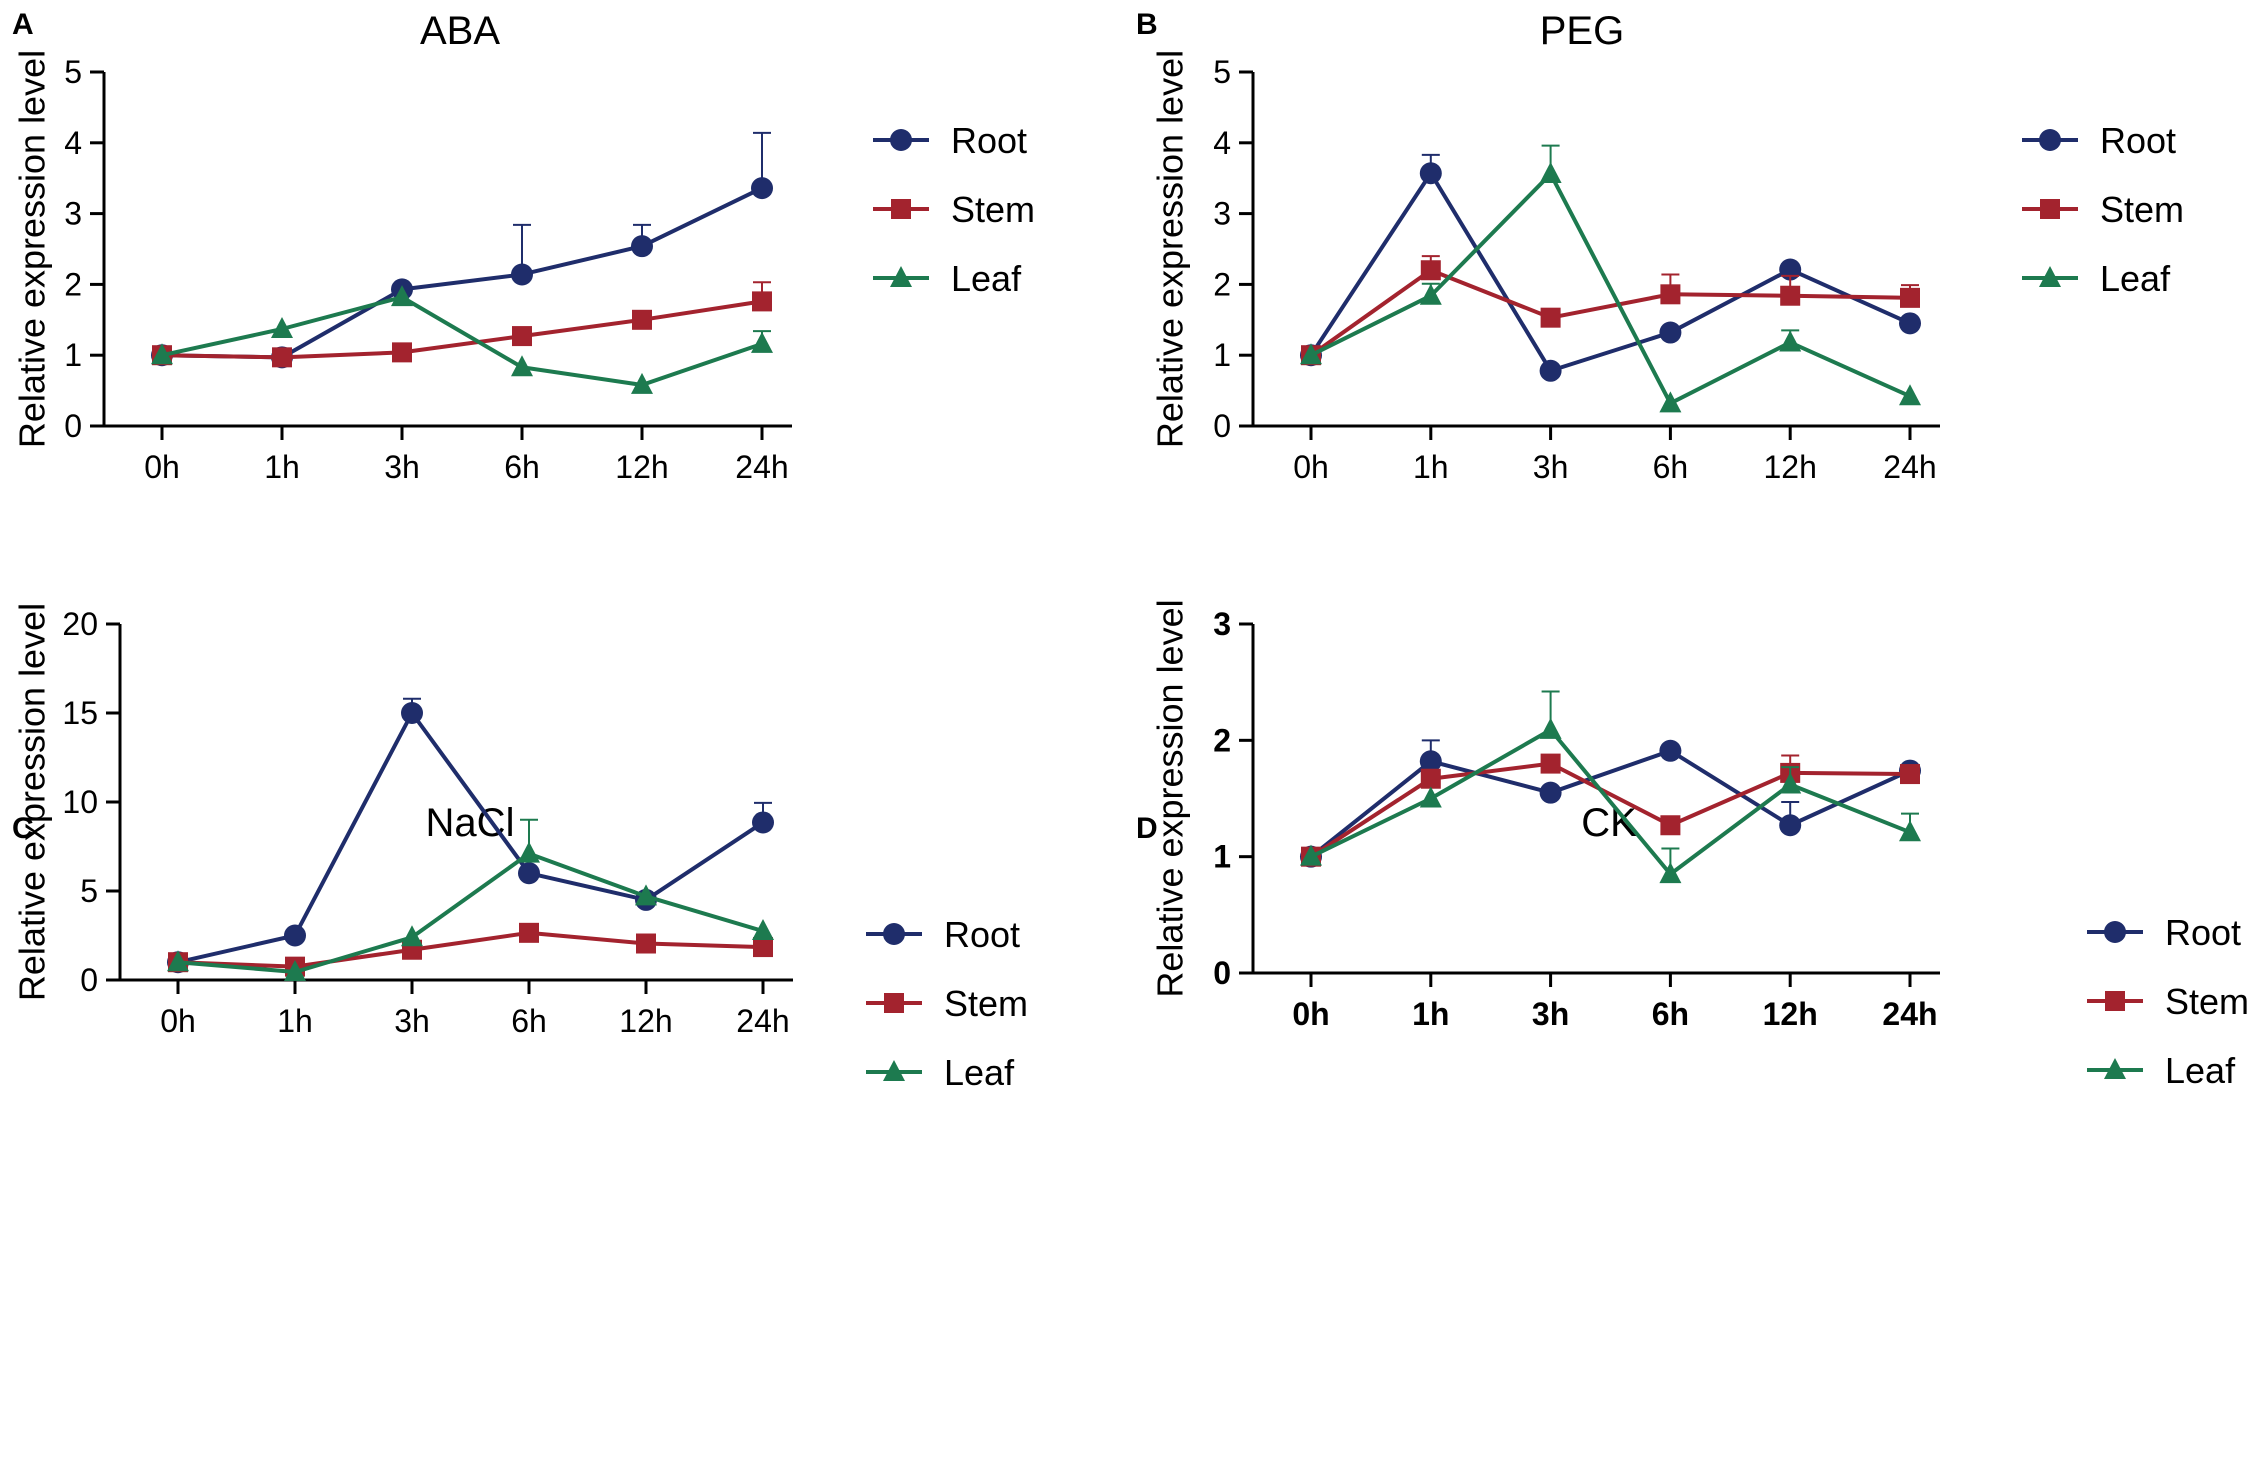  I want to click on panel-label: D, so click(1147, 828).